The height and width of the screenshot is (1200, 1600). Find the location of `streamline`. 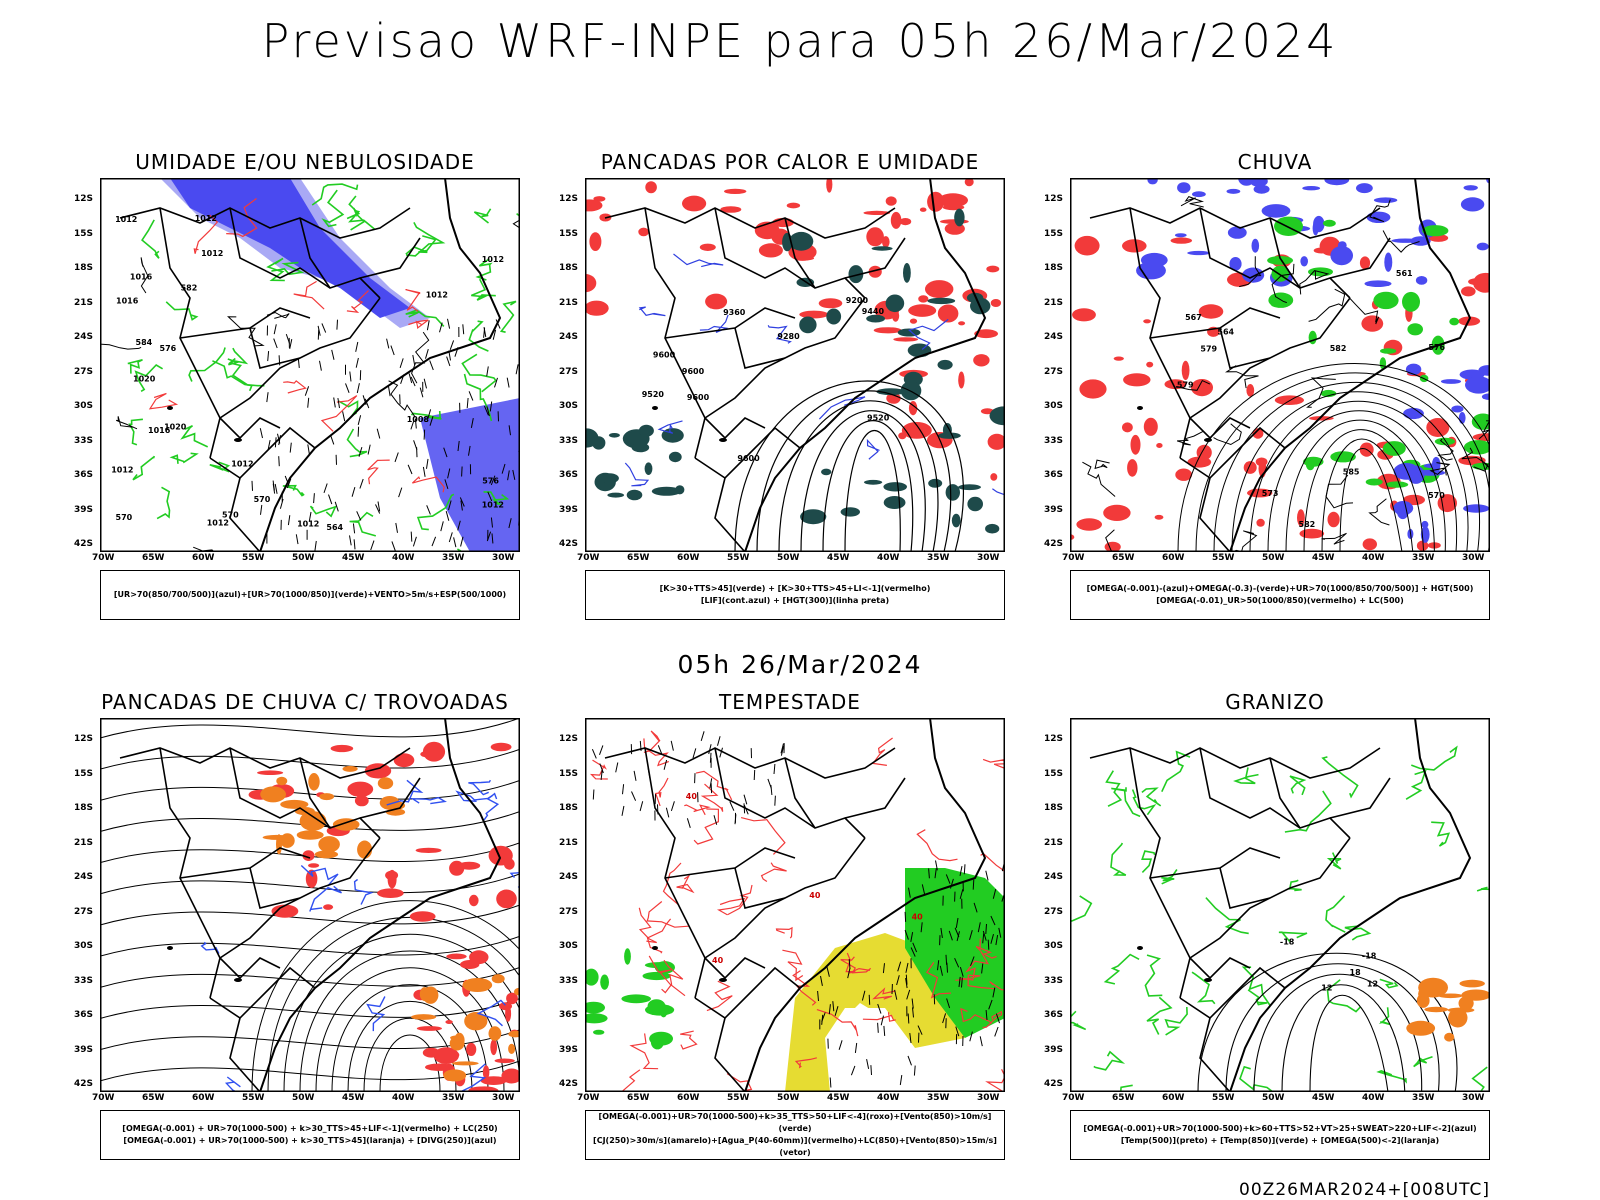

streamline is located at coordinates (410, 1038).